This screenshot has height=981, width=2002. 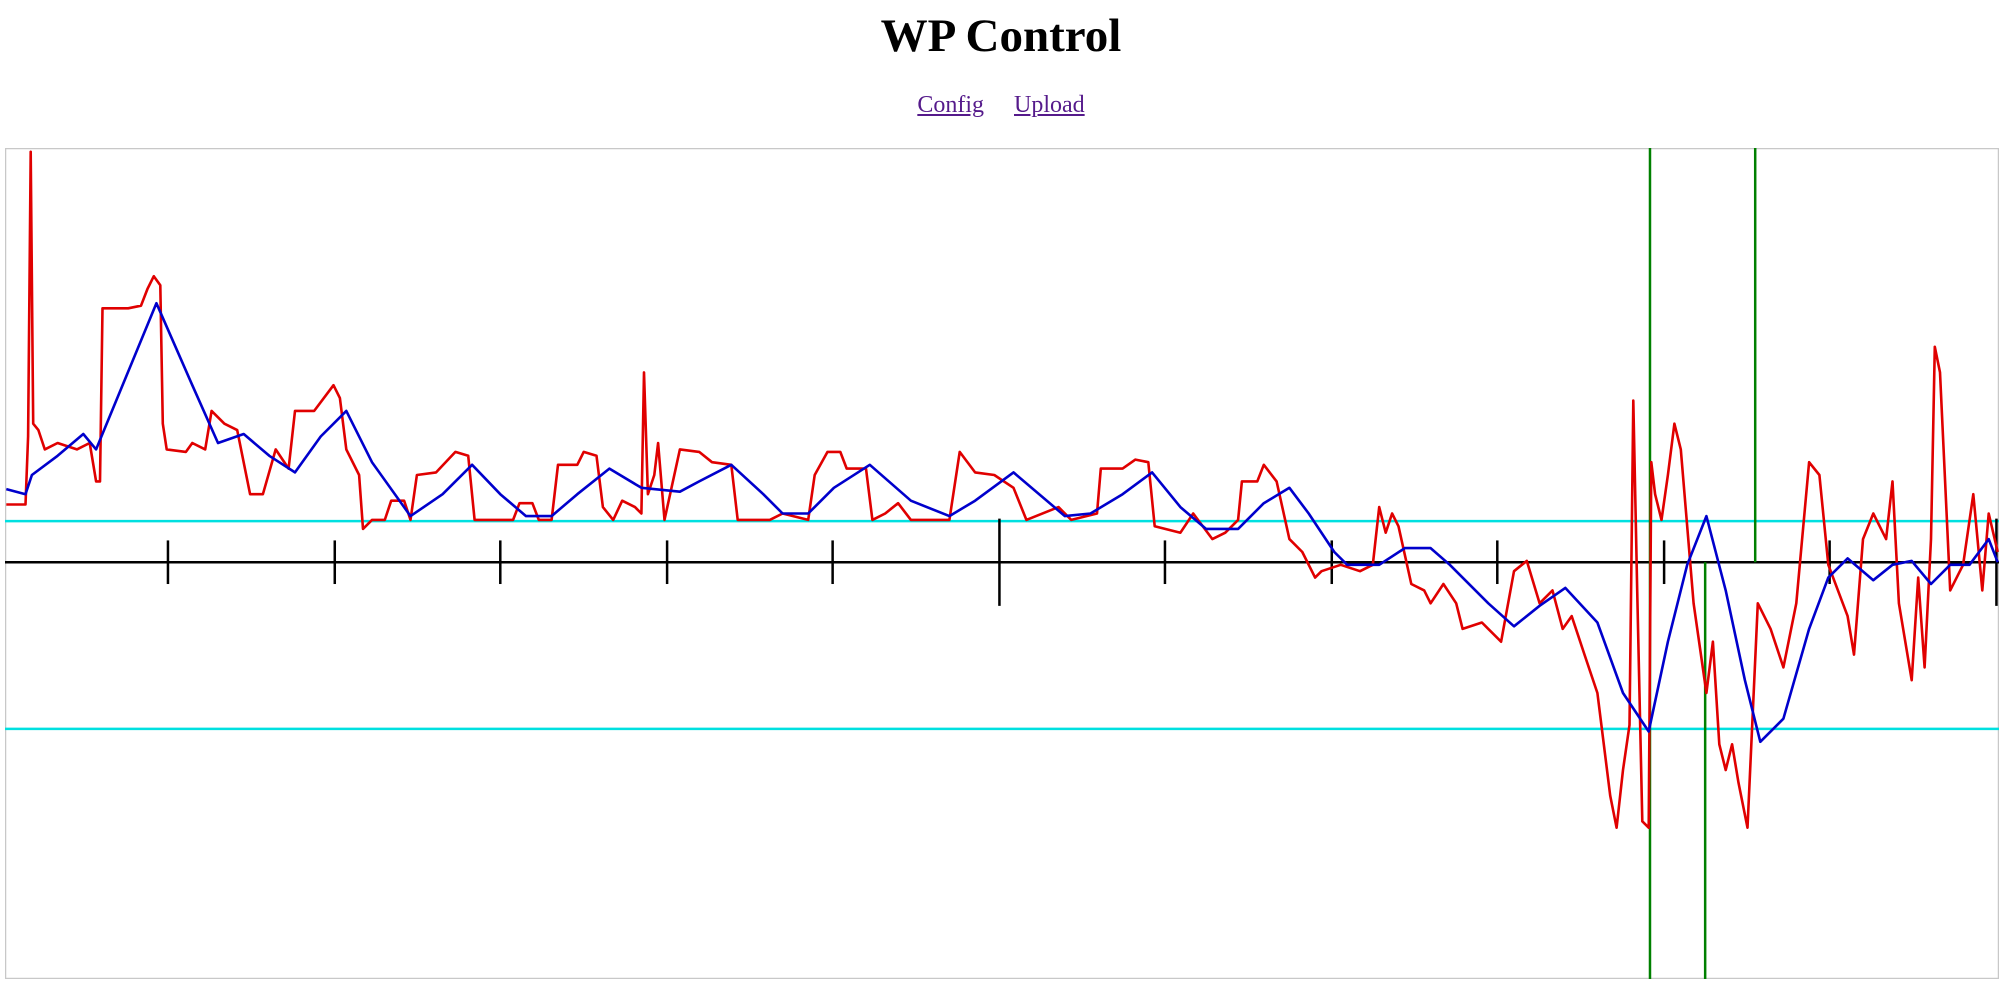 What do you see at coordinates (1001, 36) in the screenshot?
I see `page-title: WP Control` at bounding box center [1001, 36].